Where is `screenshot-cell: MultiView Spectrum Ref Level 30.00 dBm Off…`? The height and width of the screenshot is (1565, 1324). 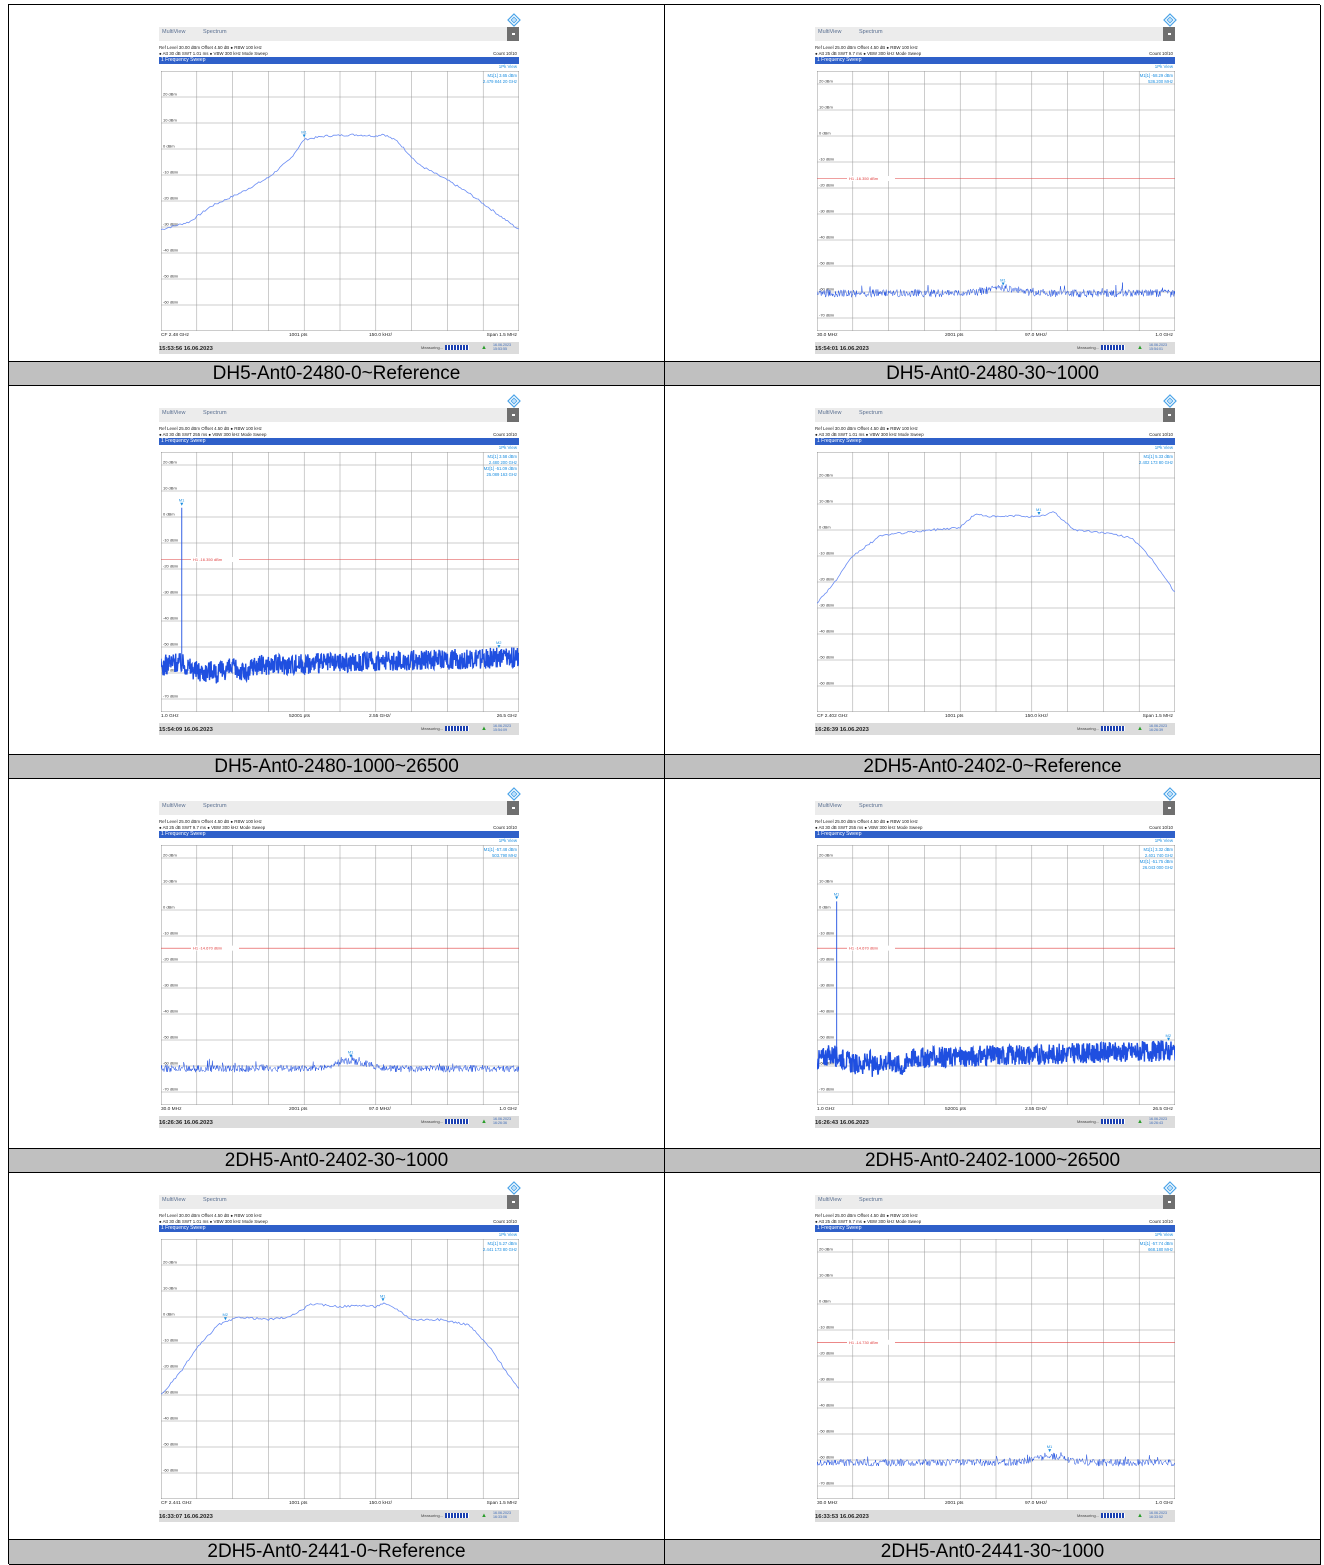 screenshot-cell: MultiView Spectrum Ref Level 30.00 dBm Off… is located at coordinates (993, 570).